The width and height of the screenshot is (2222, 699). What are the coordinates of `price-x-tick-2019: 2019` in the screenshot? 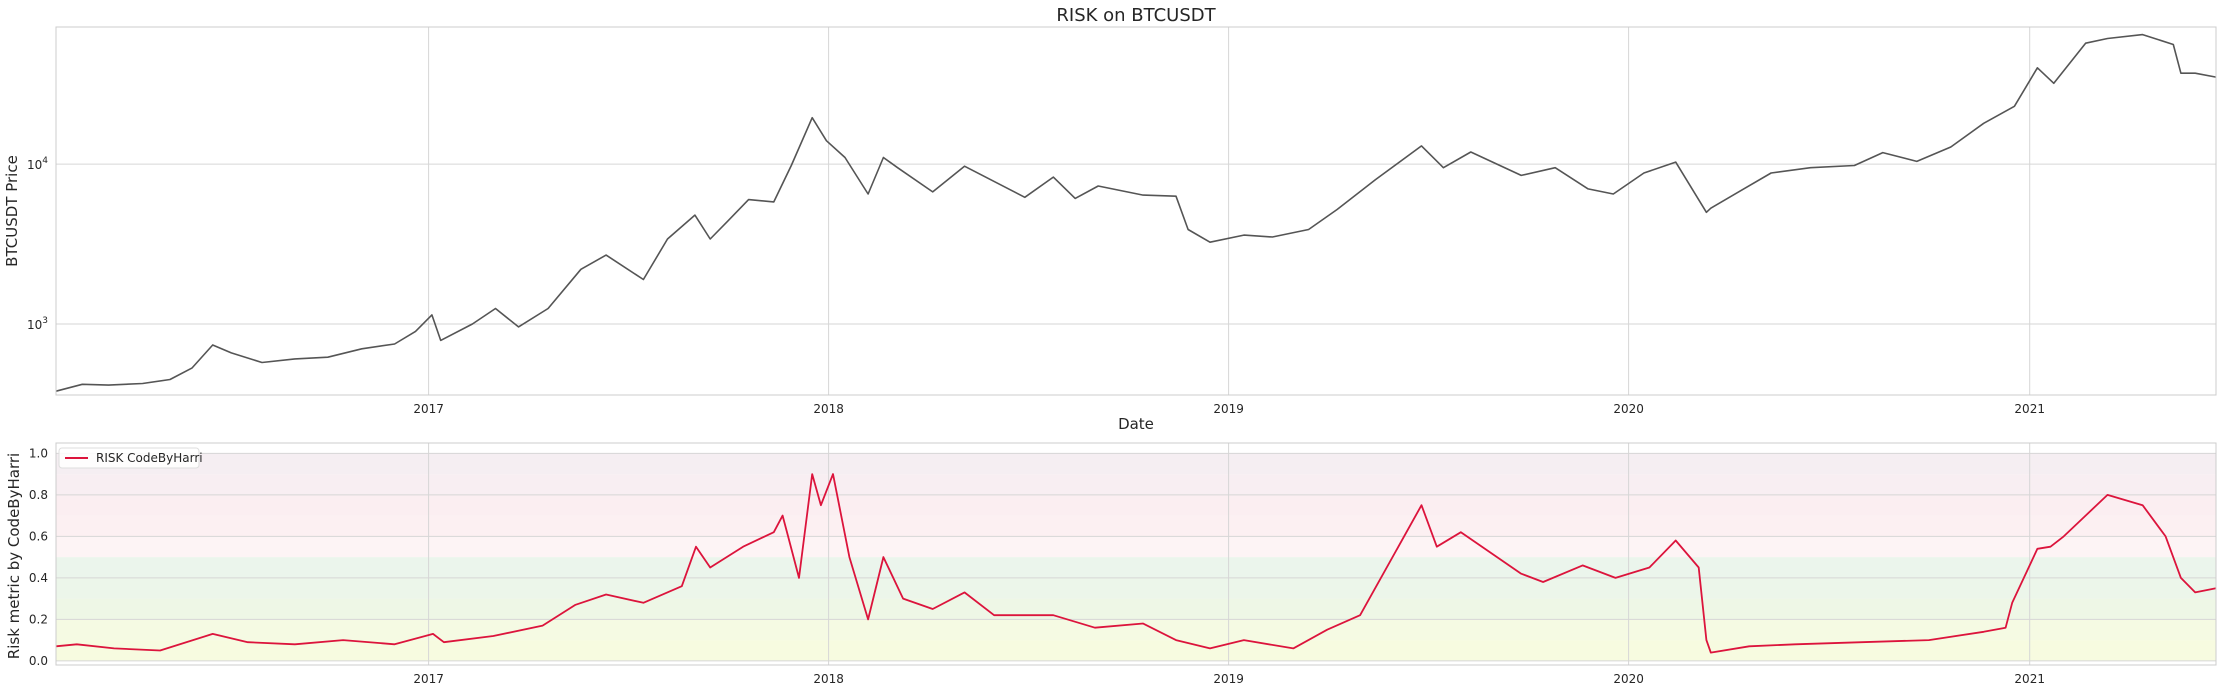 It's located at (1228, 409).